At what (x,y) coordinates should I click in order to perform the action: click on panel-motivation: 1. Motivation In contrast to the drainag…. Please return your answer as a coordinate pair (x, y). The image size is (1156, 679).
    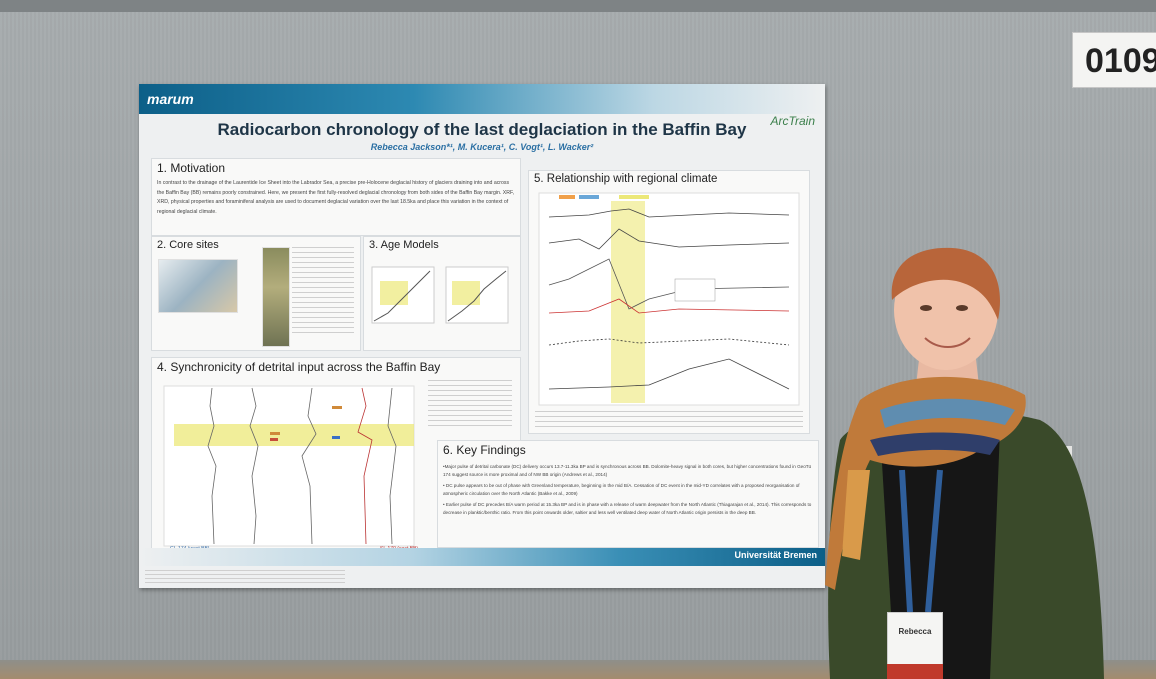
    Looking at the image, I should click on (336, 197).